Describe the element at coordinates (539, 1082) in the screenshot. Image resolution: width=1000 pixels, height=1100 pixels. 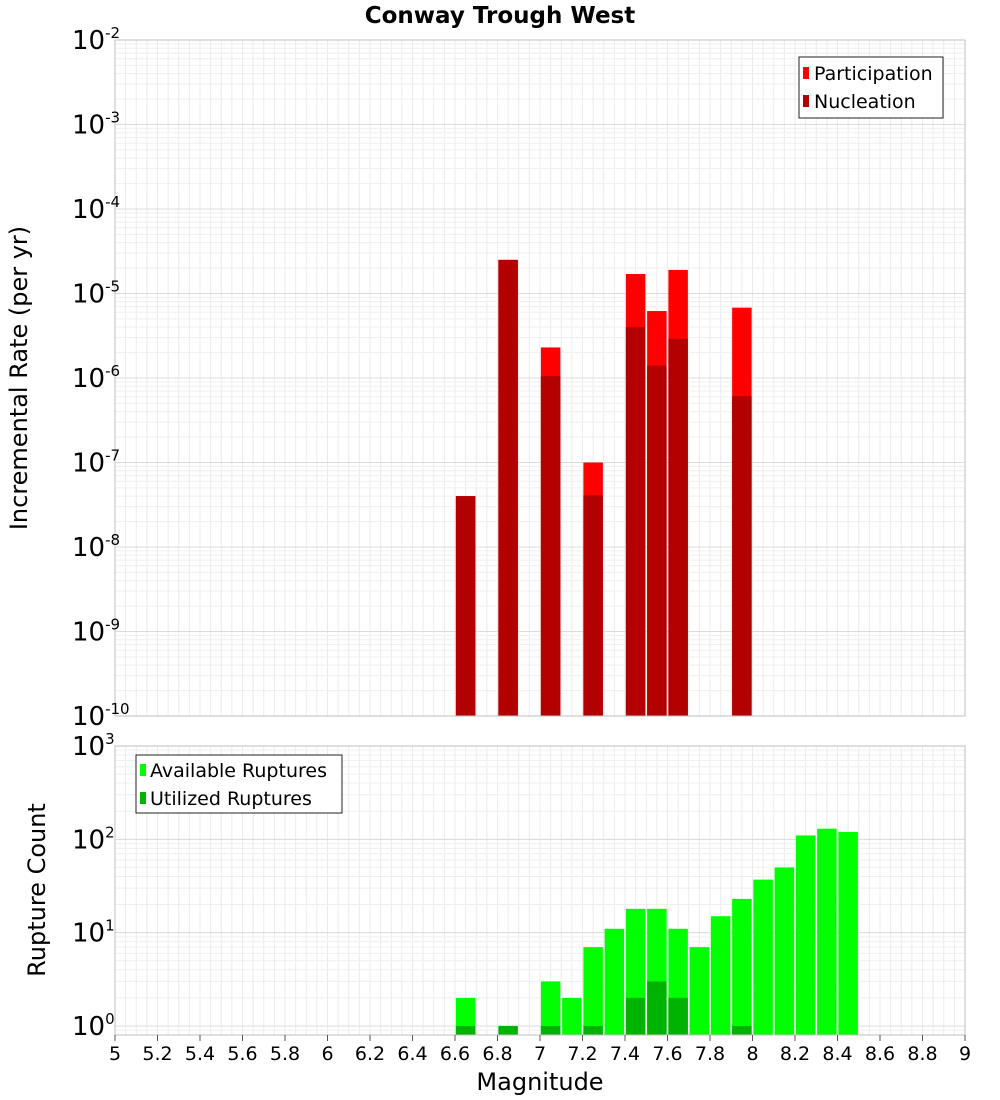
I see `x-axis-label: Magnitude` at that location.